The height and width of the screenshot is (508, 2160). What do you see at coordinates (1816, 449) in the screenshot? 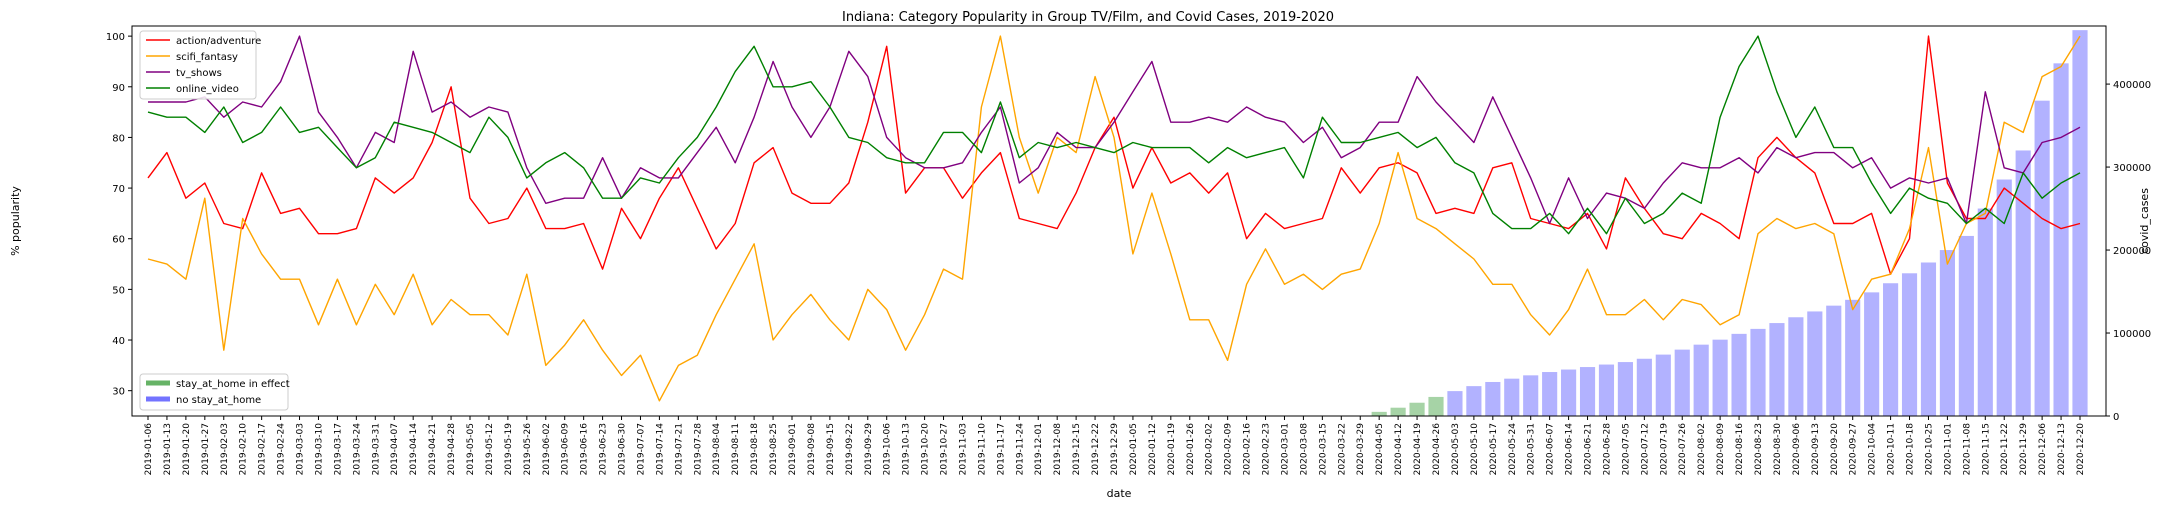
I see `x-tick-label: 2020-09-13` at bounding box center [1816, 449].